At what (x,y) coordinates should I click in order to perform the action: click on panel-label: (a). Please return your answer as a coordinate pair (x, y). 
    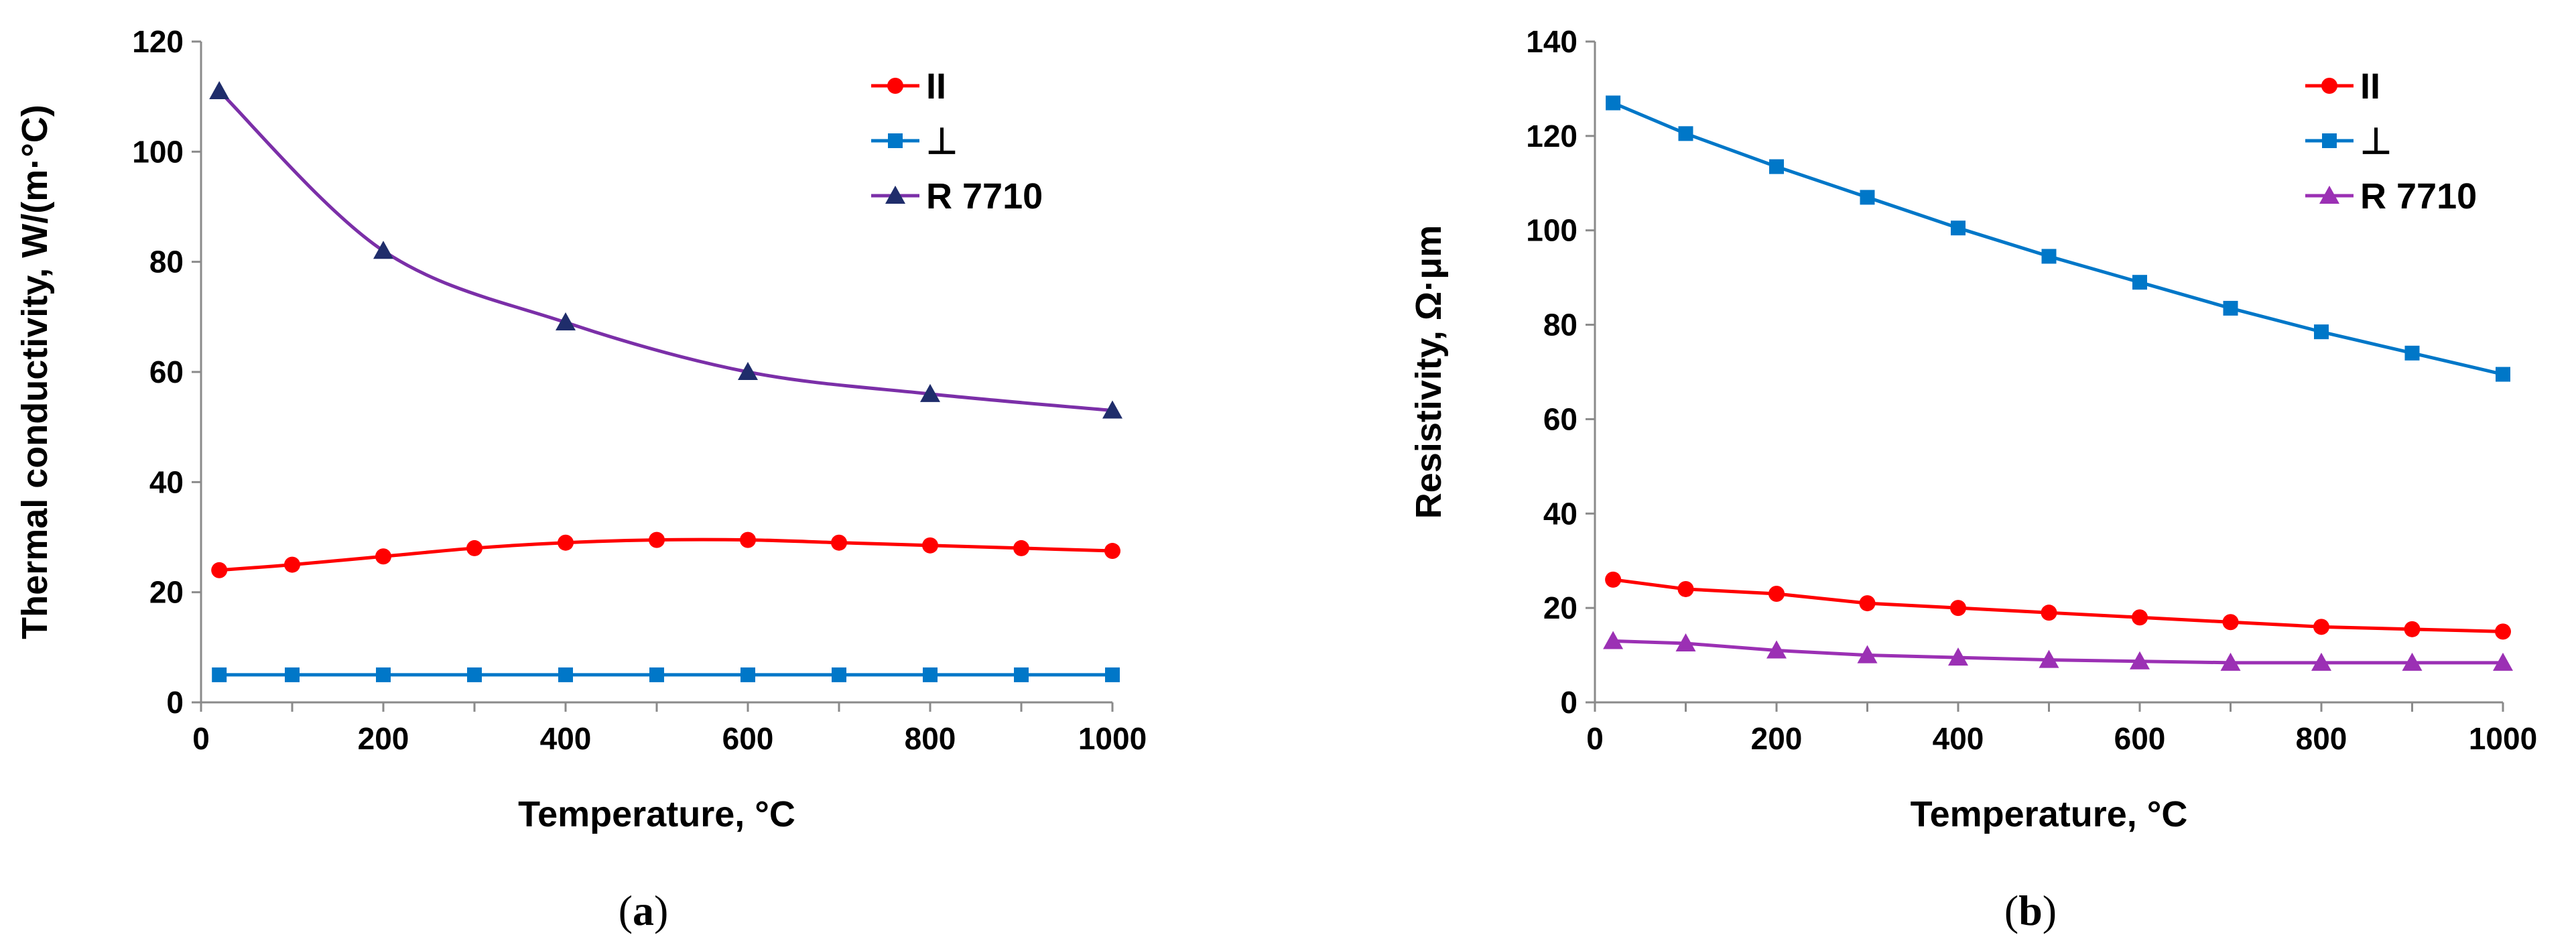
    Looking at the image, I should click on (644, 911).